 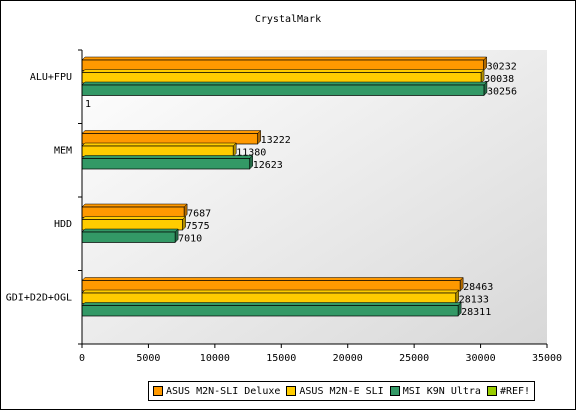 I want to click on data-label: 30256, so click(x=502, y=91).